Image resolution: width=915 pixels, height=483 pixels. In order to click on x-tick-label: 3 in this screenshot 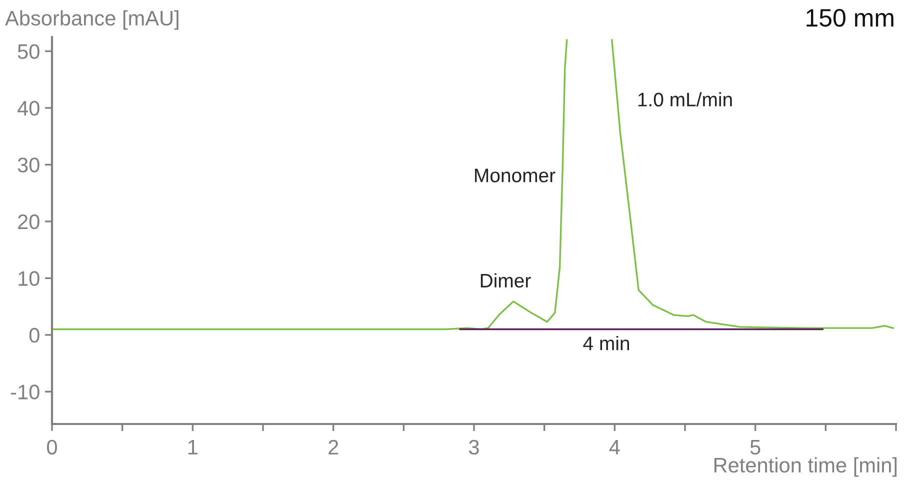, I will do `click(474, 447)`.